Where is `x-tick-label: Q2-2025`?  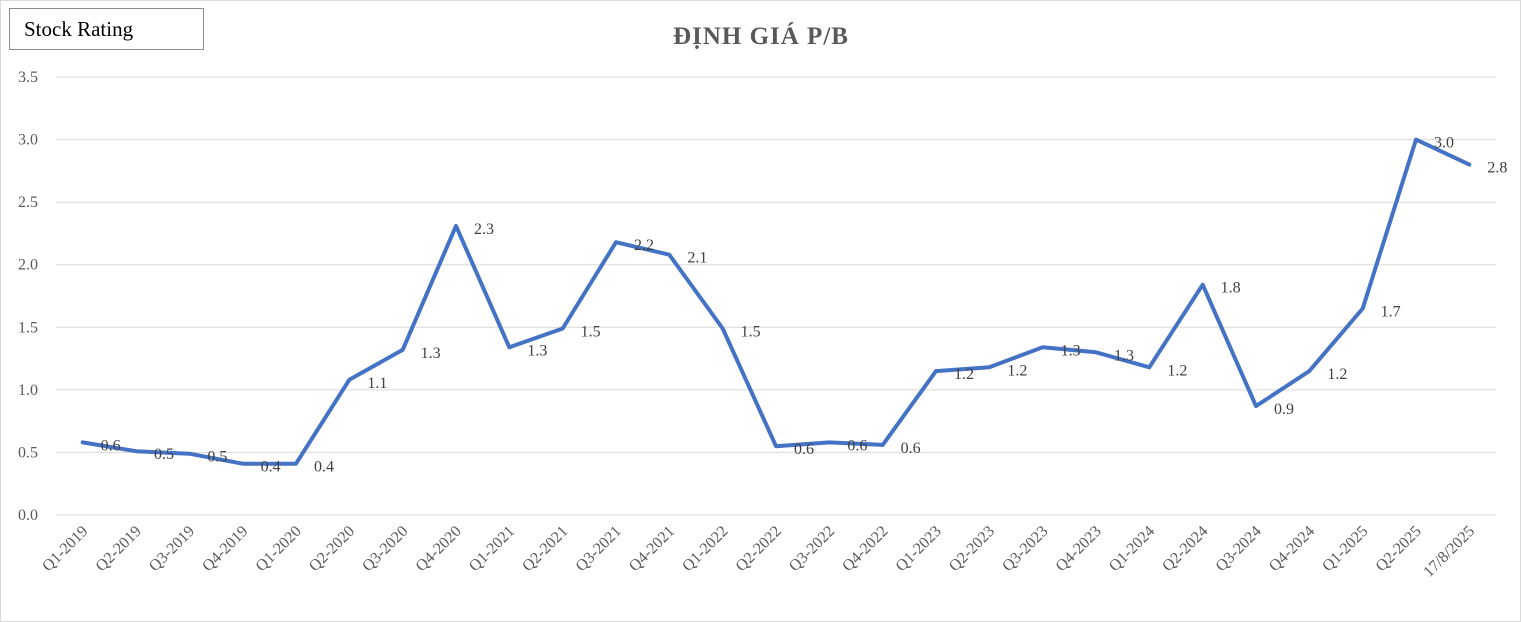
x-tick-label: Q2-2025 is located at coordinates (1399, 549).